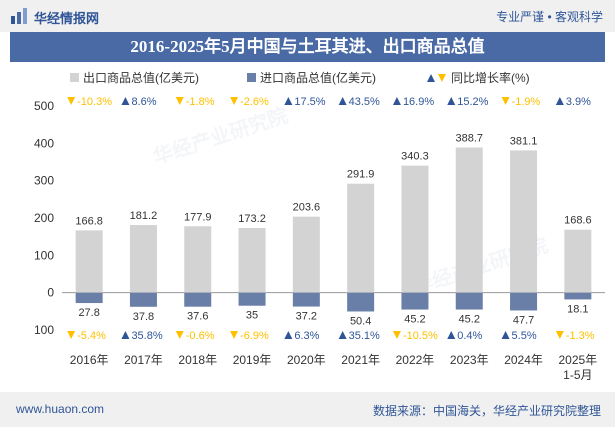 This screenshot has height=427, width=615. Describe the element at coordinates (364, 336) in the screenshot. I see `import-growth-label: 35.1%` at that location.